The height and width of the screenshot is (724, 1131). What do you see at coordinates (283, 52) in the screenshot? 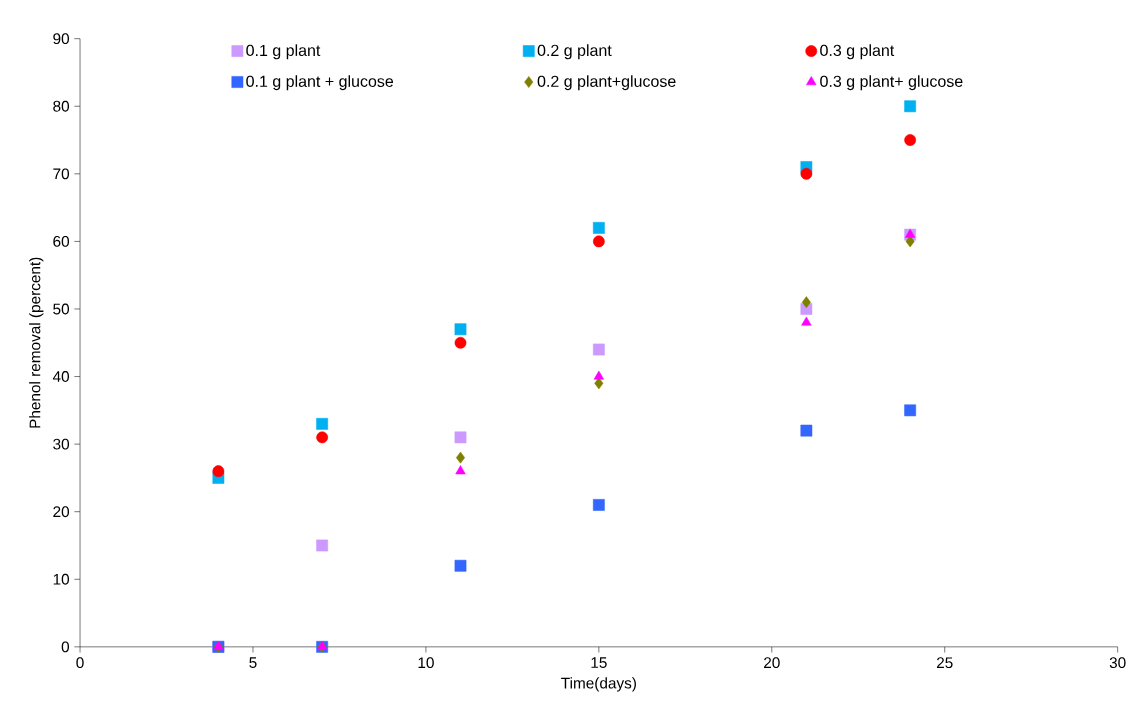
I see `legend-label: 0.1 g plant` at bounding box center [283, 52].